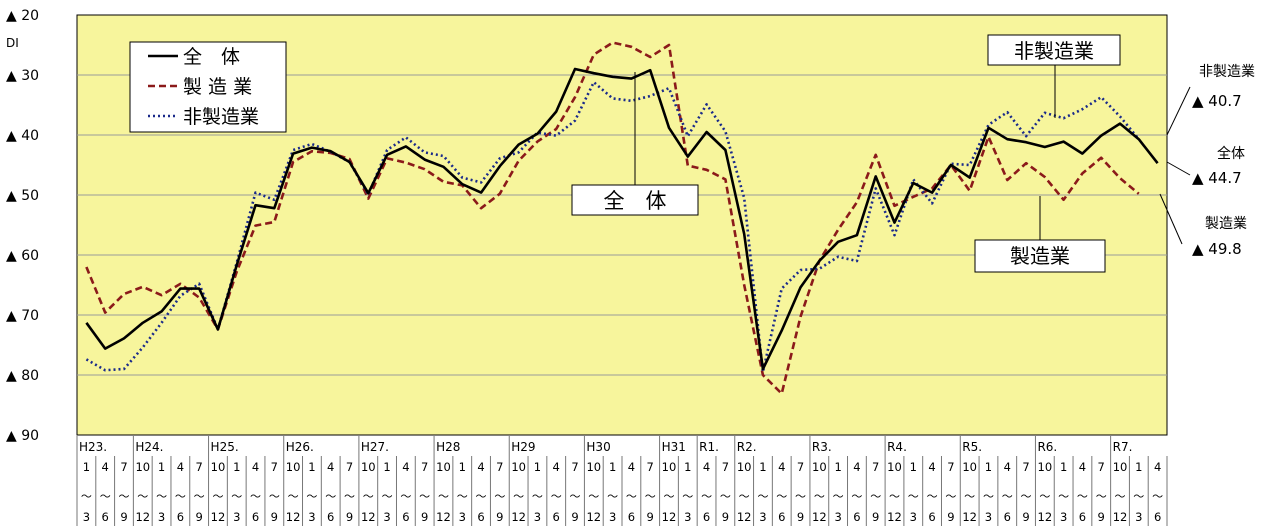 The width and height of the screenshot is (1275, 530). I want to click on x-era-label: R7., so click(1123, 447).